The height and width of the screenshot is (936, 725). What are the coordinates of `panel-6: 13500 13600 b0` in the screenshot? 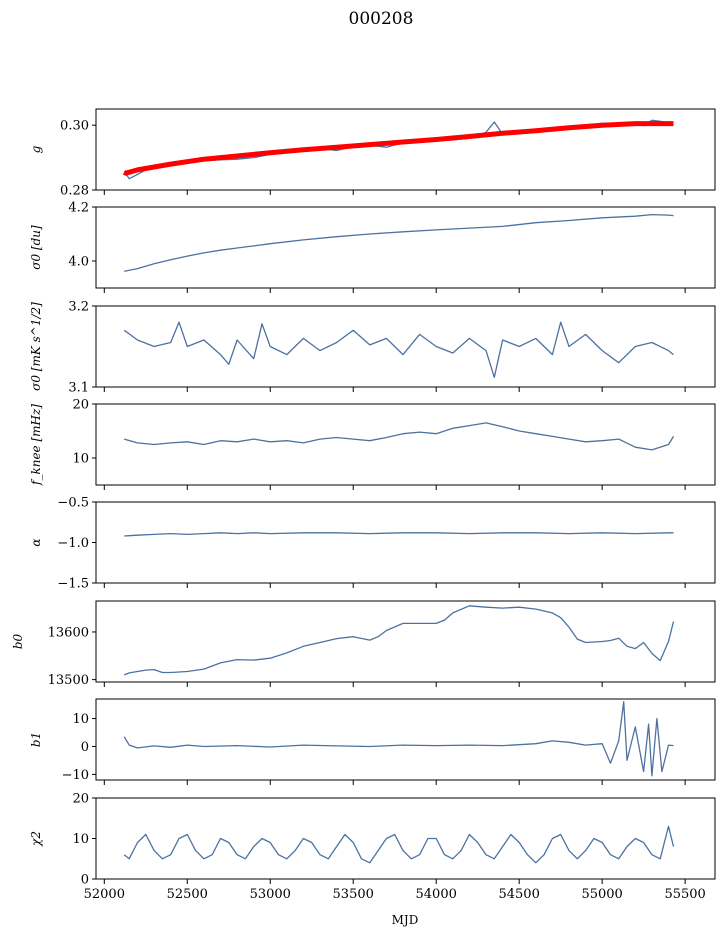 It's located at (363, 644).